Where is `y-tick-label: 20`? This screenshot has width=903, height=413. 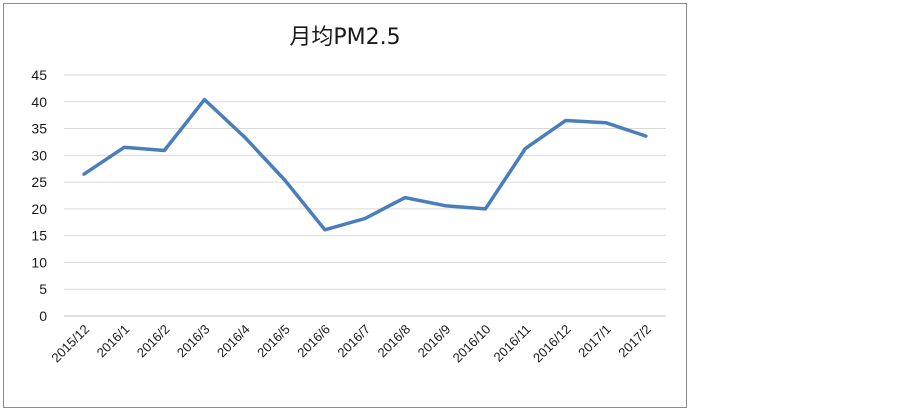
y-tick-label: 20 is located at coordinates (39, 209).